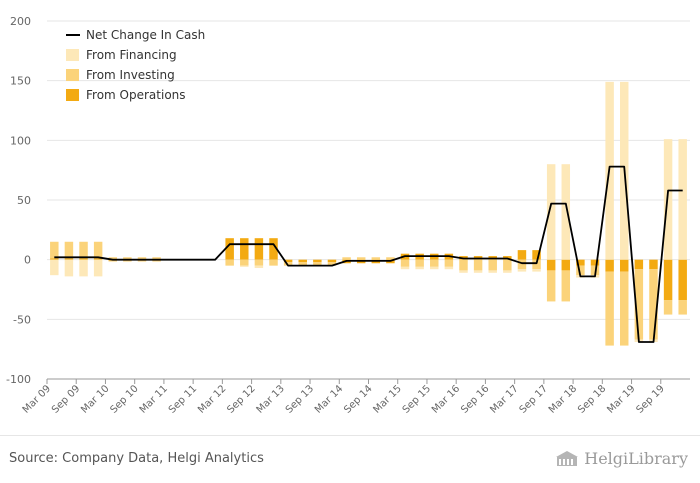  What do you see at coordinates (27, 260) in the screenshot?
I see `y-tick-label: 0` at bounding box center [27, 260].